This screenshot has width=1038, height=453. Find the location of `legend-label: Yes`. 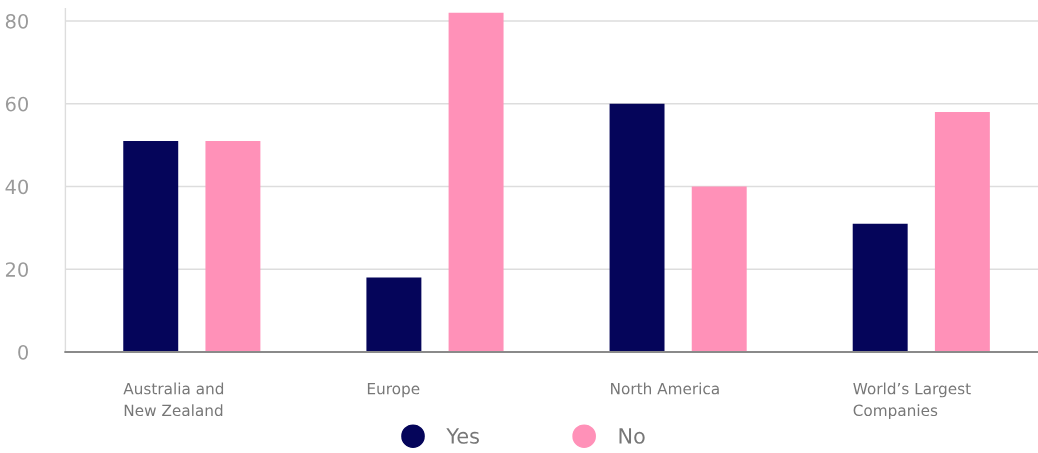

legend-label: Yes is located at coordinates (462, 436).